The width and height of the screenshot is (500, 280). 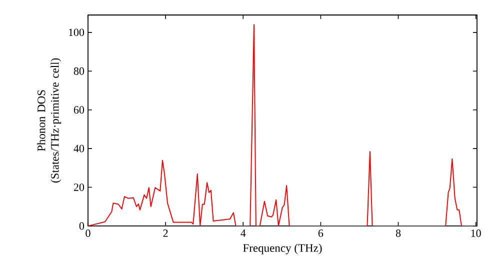 What do you see at coordinates (243, 233) in the screenshot?
I see `x-tick-label: 4` at bounding box center [243, 233].